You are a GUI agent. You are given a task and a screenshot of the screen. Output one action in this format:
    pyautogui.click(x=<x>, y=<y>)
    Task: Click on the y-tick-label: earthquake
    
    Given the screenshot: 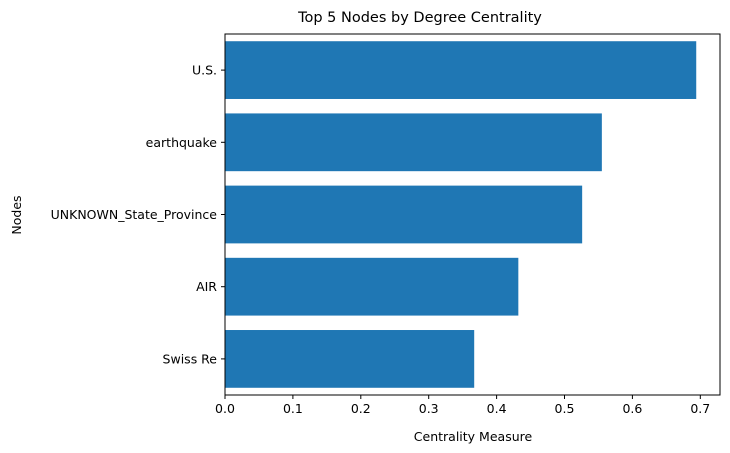 What is the action you would take?
    pyautogui.click(x=182, y=142)
    